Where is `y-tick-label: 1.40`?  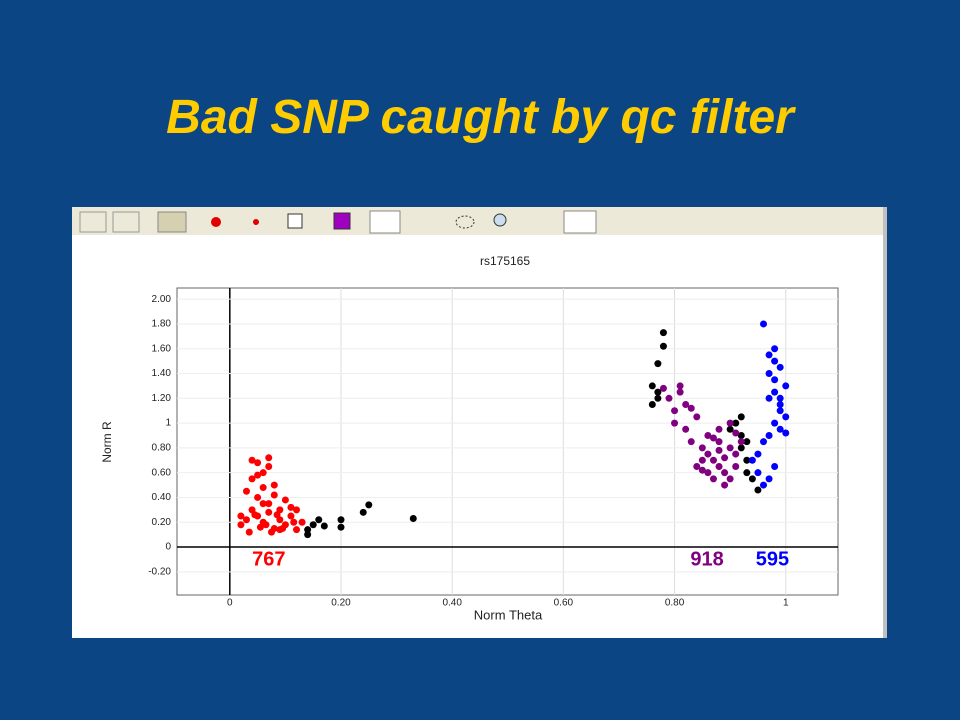 y-tick-label: 1.40 is located at coordinates (162, 373).